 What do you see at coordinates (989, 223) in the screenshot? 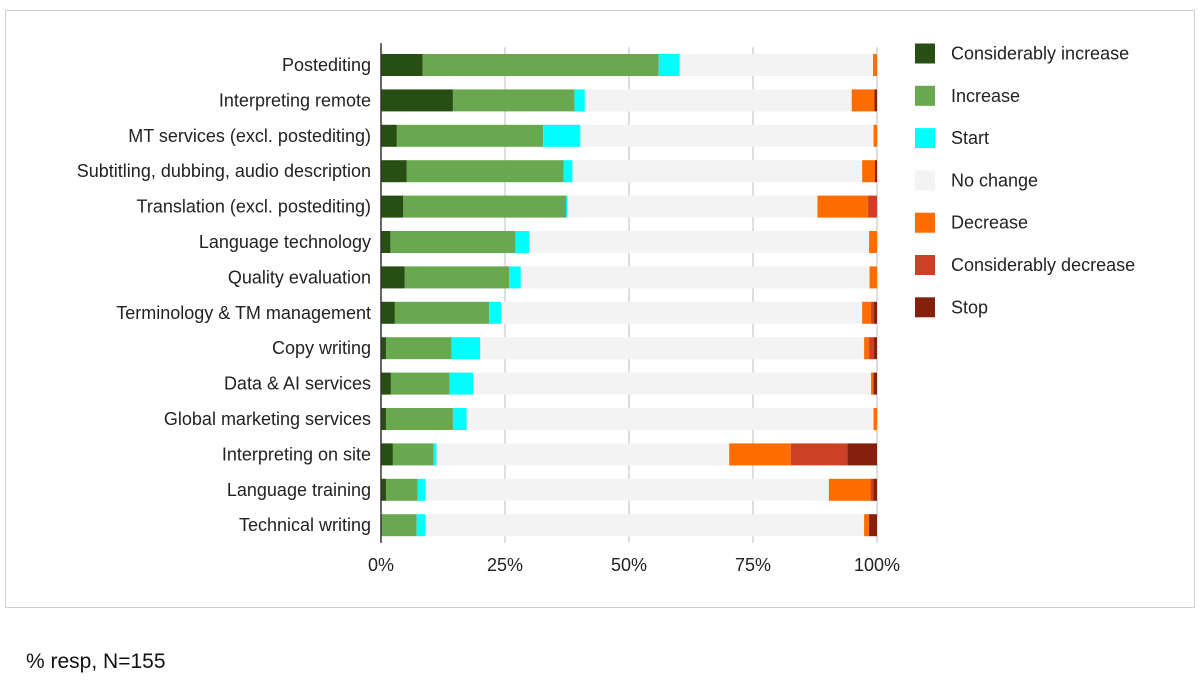
I see `legend-label: Decrease` at bounding box center [989, 223].